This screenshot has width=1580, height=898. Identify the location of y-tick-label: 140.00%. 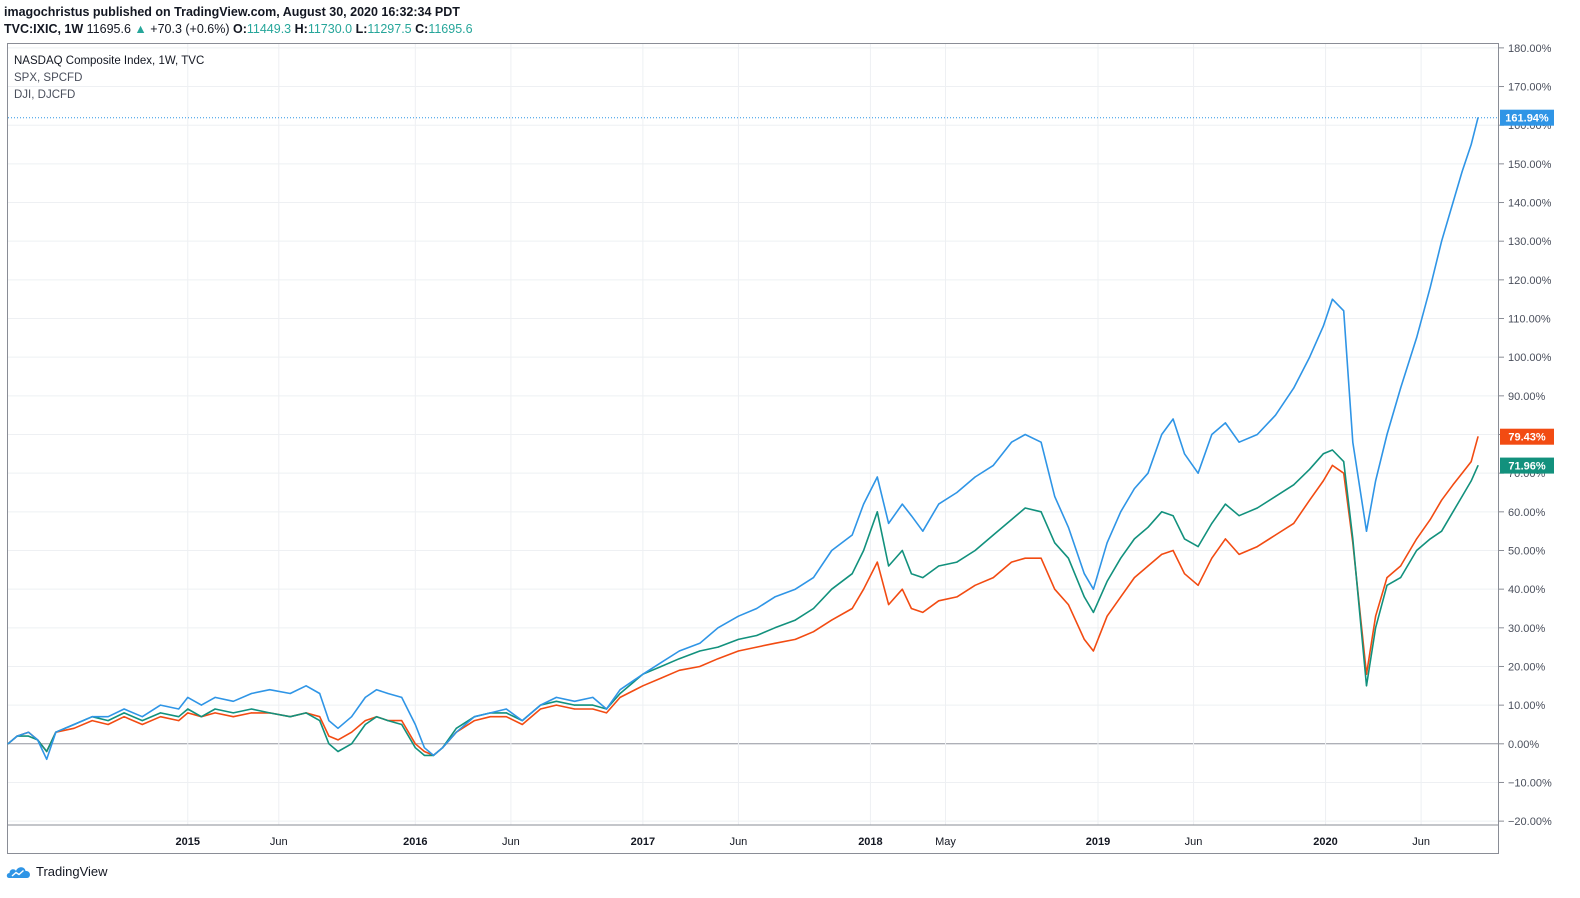
(1530, 204).